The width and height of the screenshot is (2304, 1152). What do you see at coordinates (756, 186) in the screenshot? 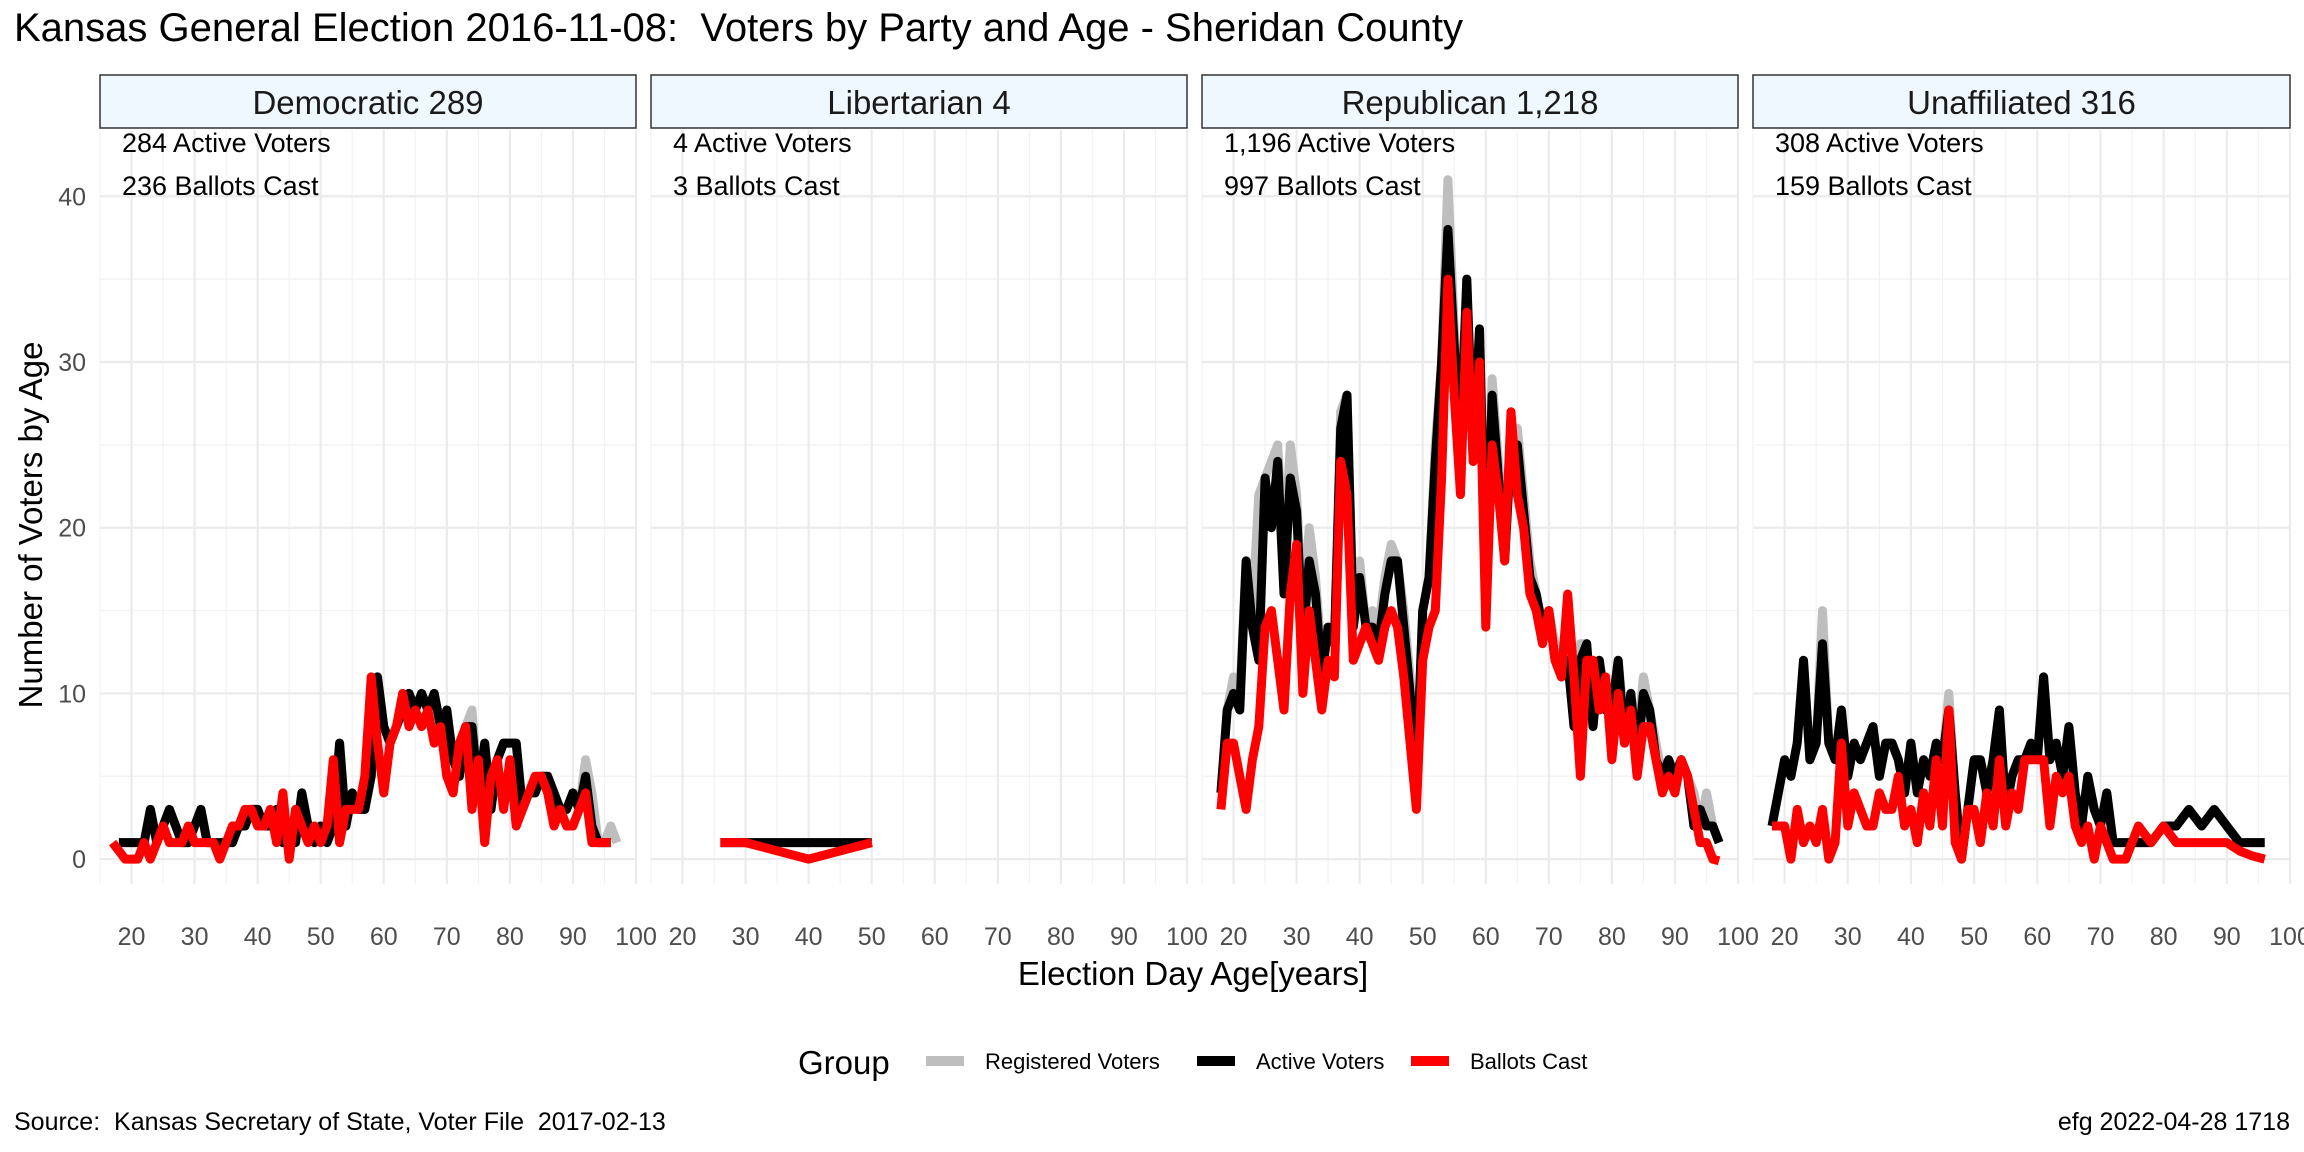
I see `facet-annotation: 3 Ballots Cast` at bounding box center [756, 186].